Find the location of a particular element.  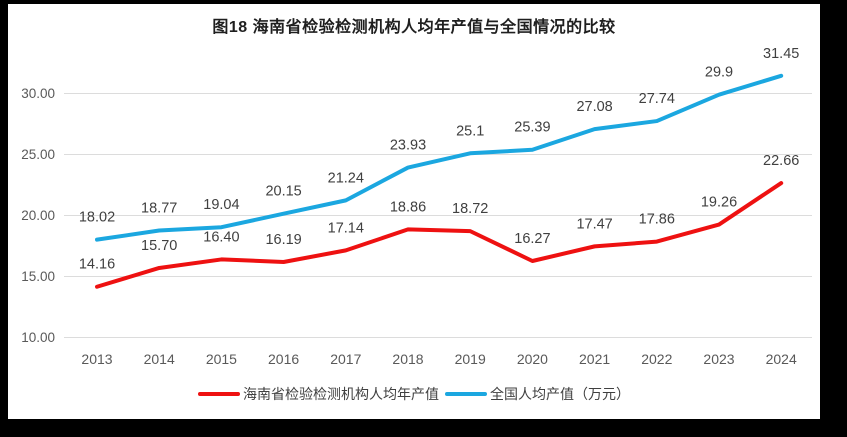

data-label-1: 18.77 is located at coordinates (159, 209).